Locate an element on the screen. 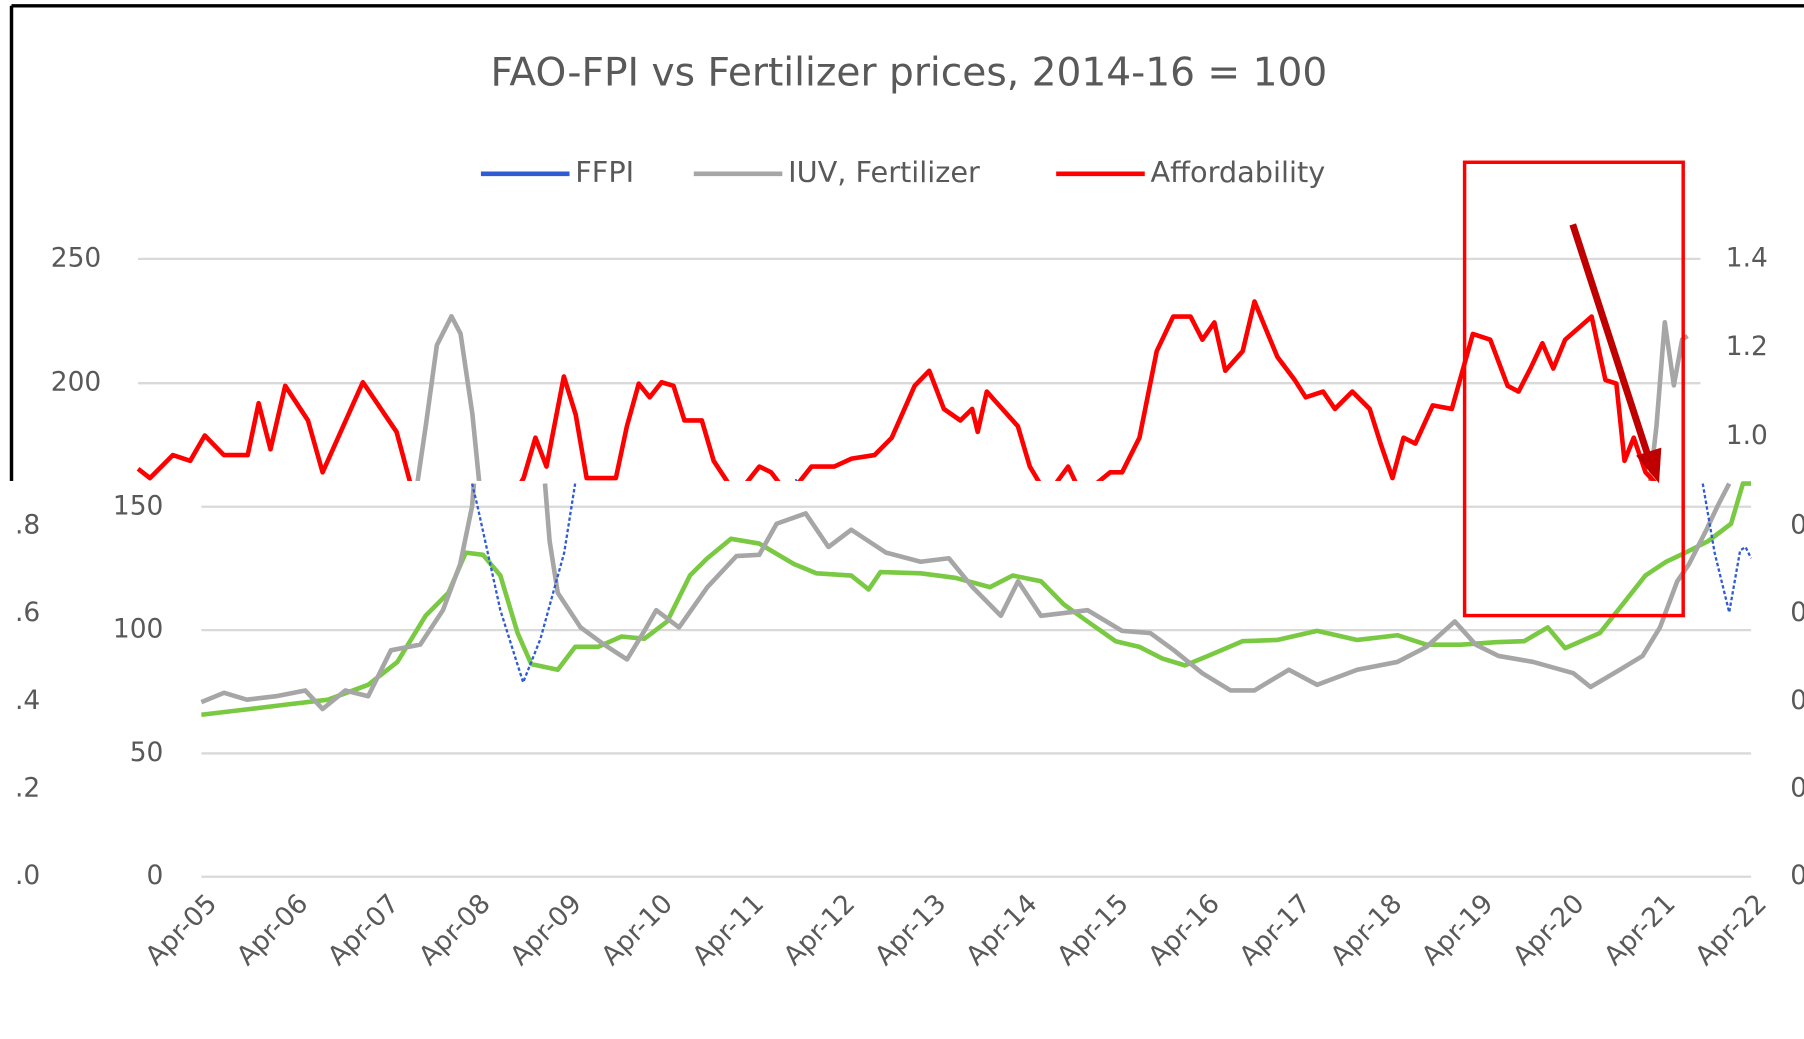 The image size is (1804, 1039). y-tick-label: 50 is located at coordinates (147, 752).